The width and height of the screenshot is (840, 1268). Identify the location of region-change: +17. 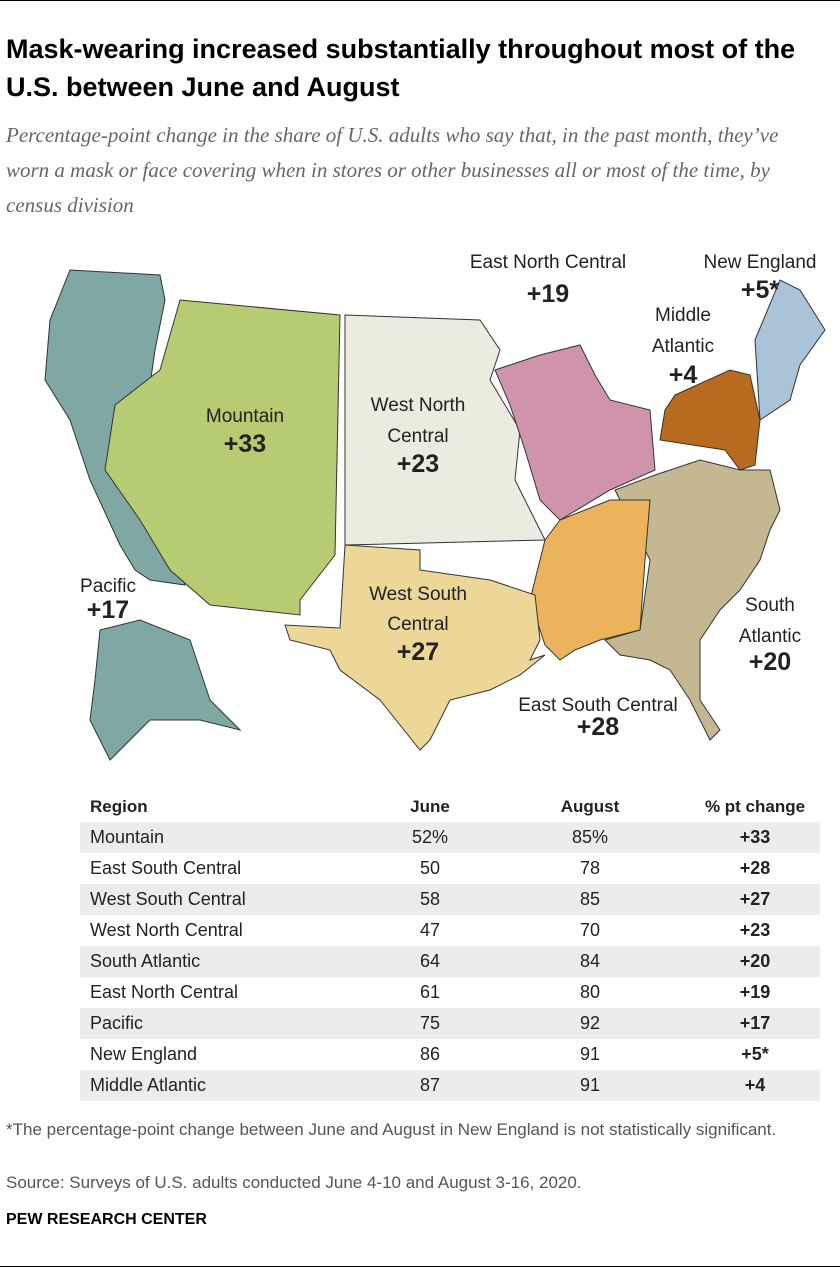
(108, 610).